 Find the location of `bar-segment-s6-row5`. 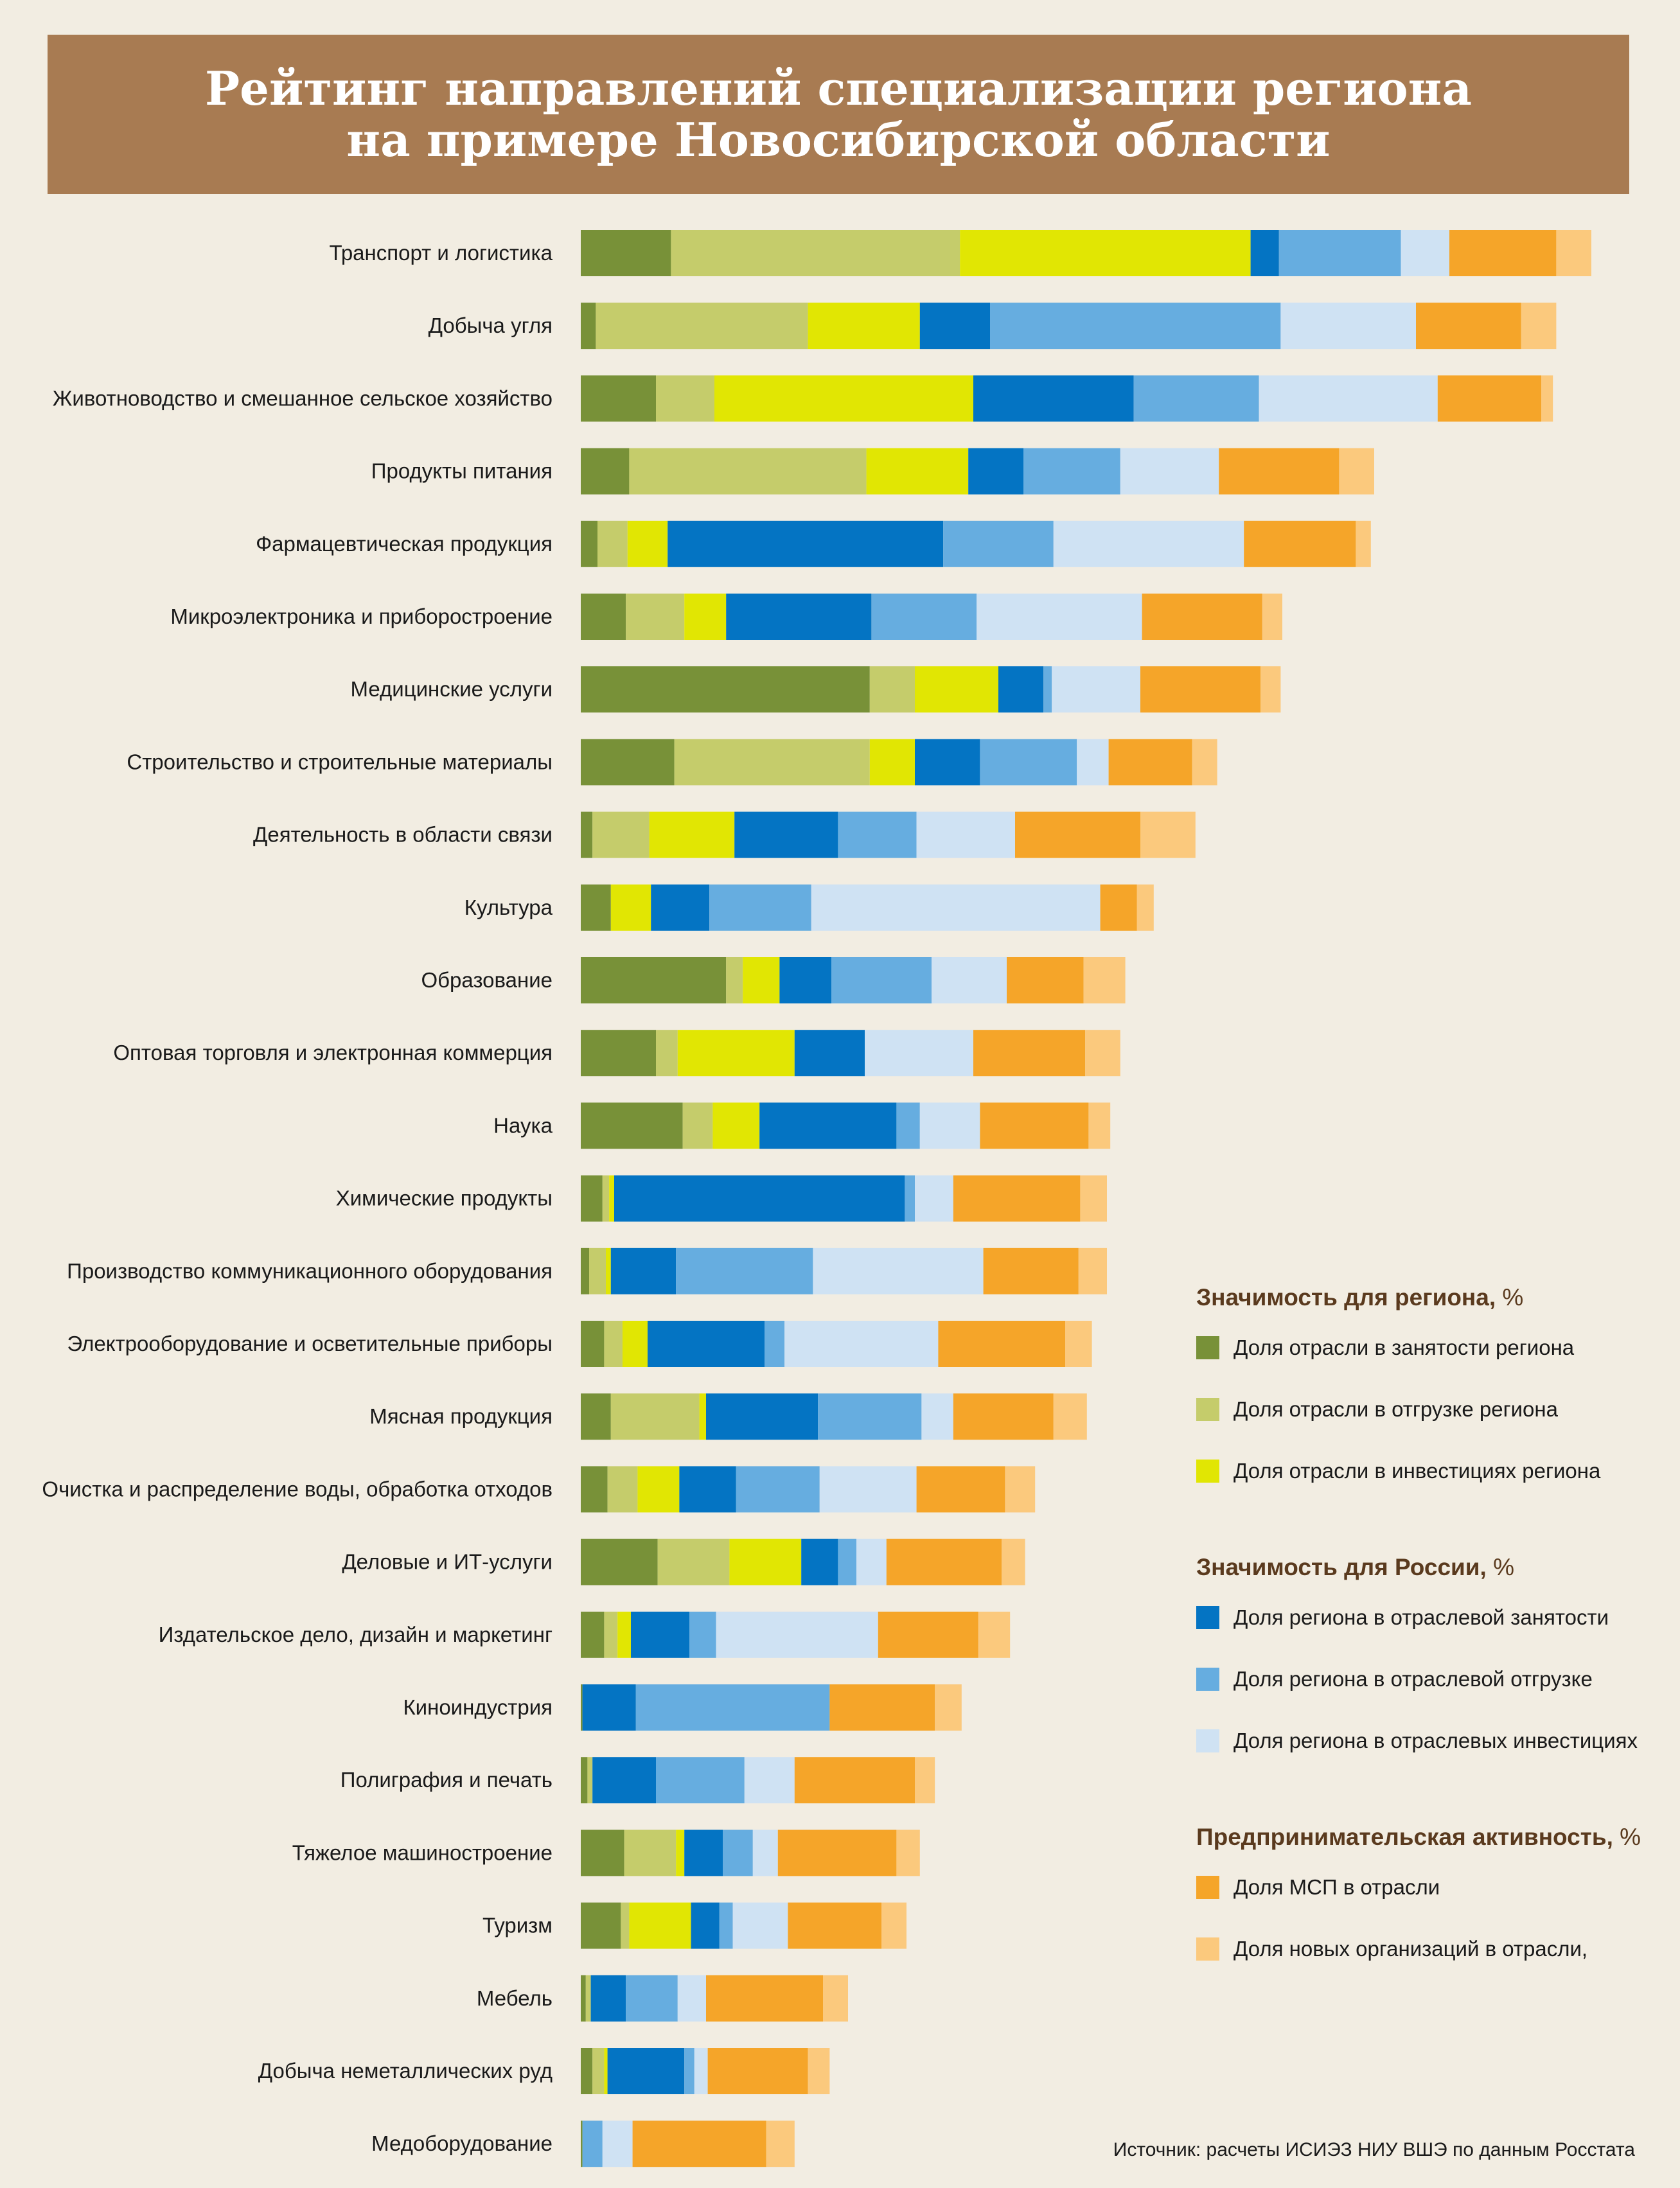

bar-segment-s6-row5 is located at coordinates (1202, 617).